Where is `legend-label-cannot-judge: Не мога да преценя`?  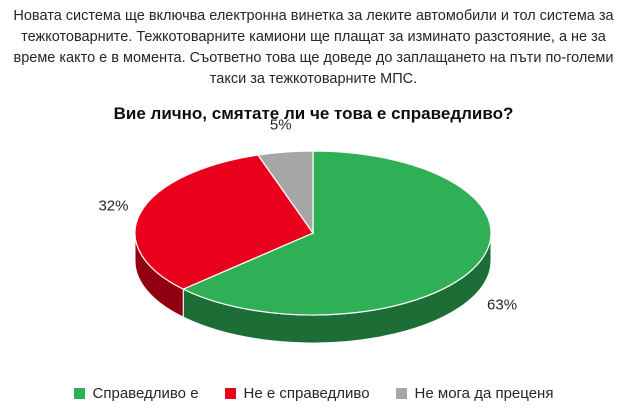
legend-label-cannot-judge: Не мога да преценя is located at coordinates (484, 393).